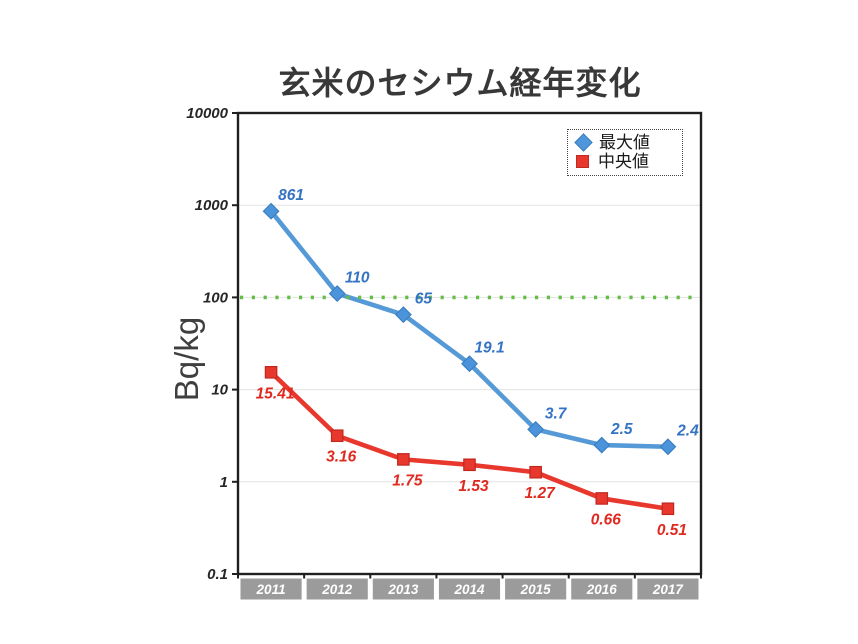  I want to click on marker-median-2012, so click(337, 436).